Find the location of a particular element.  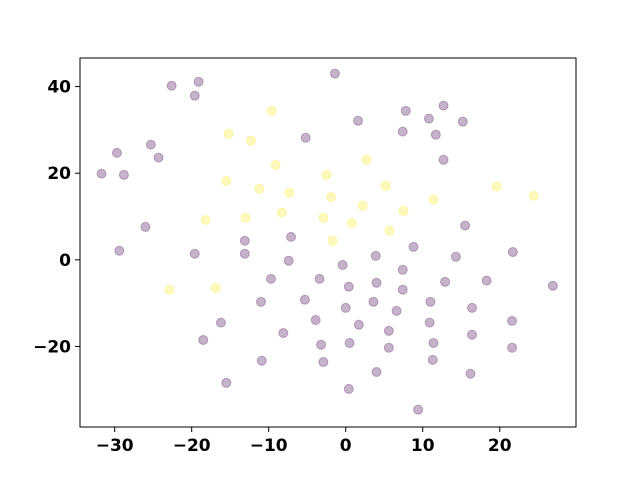

y-tick-label: −20 is located at coordinates (52, 347).